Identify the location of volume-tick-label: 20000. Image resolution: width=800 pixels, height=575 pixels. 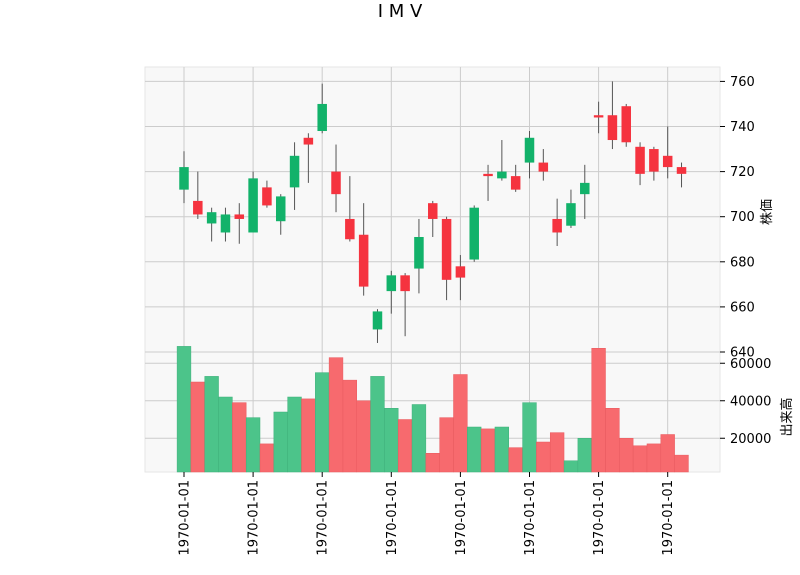
(750, 439).